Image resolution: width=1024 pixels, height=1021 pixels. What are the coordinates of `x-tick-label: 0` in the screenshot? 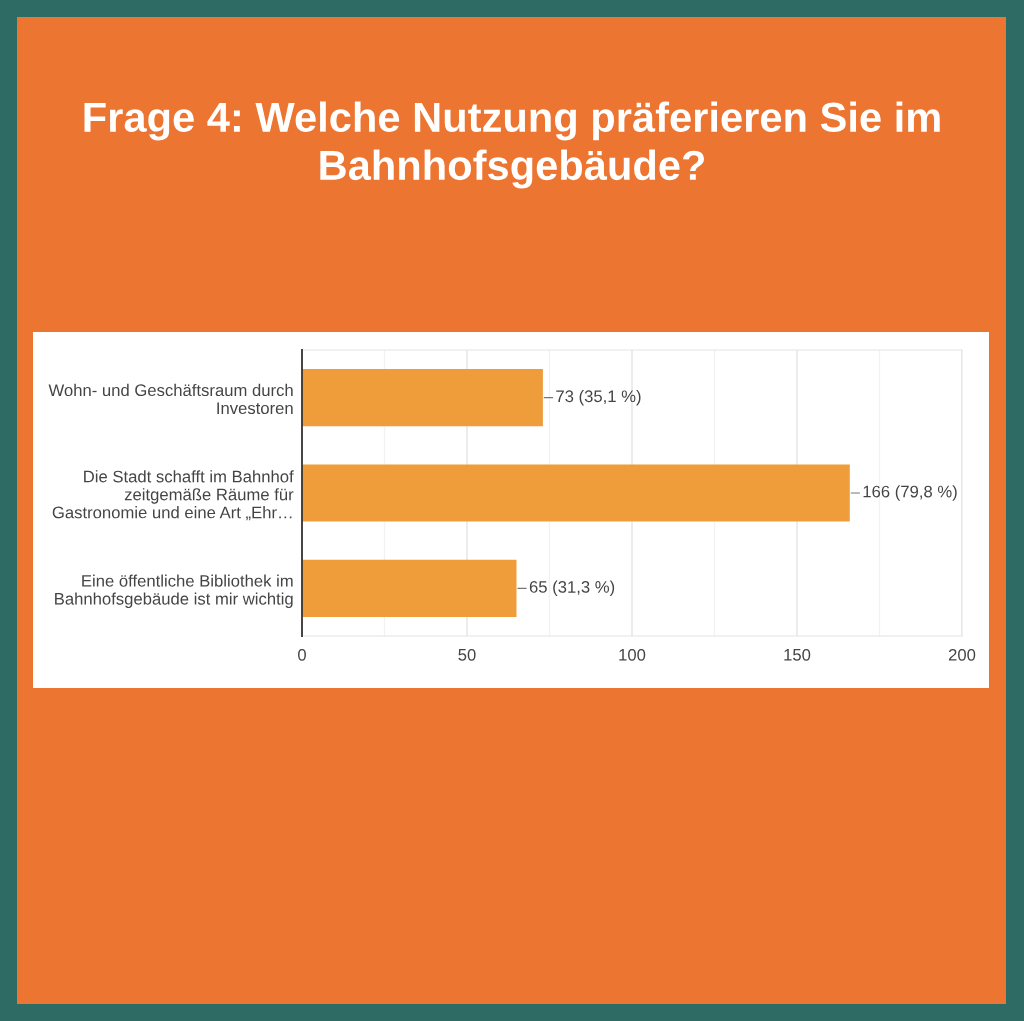 It's located at (302, 654).